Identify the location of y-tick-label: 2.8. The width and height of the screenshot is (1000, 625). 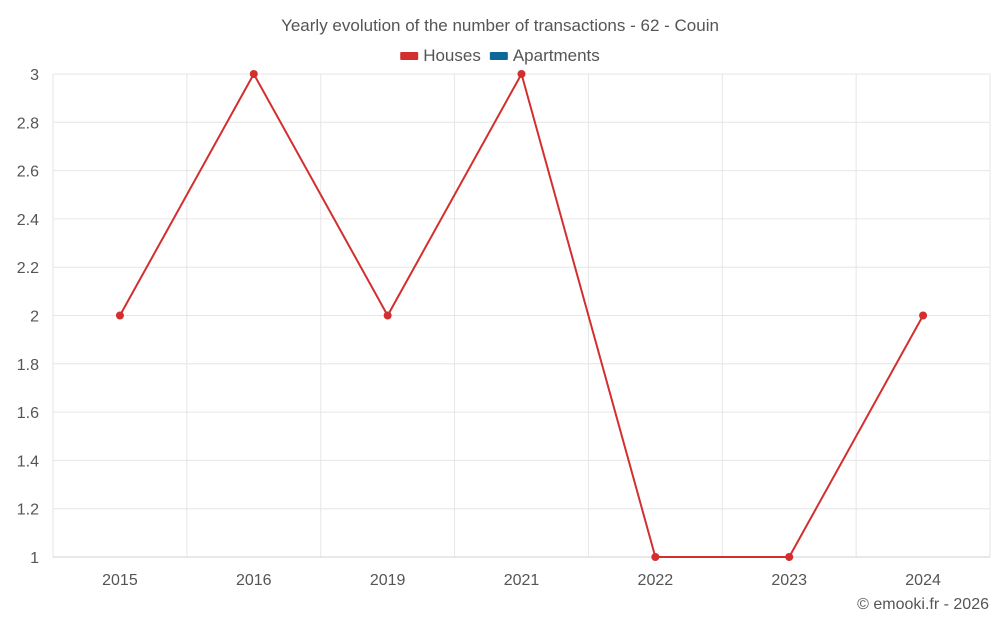
(28, 123).